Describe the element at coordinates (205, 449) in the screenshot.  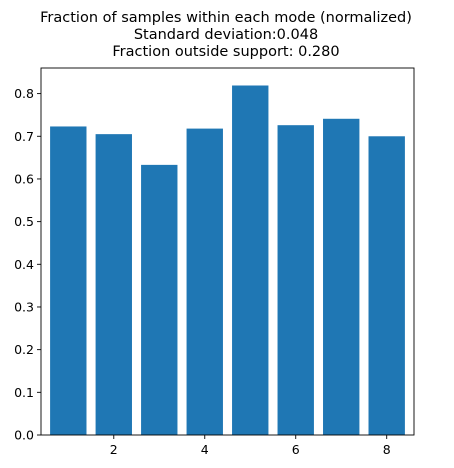
I see `x-tick-label: 4` at that location.